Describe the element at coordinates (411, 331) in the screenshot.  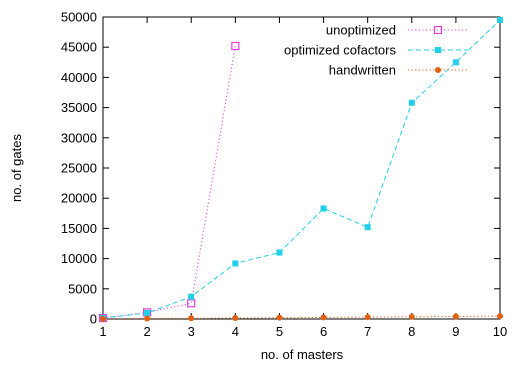
I see `x-tick-label: 8` at that location.